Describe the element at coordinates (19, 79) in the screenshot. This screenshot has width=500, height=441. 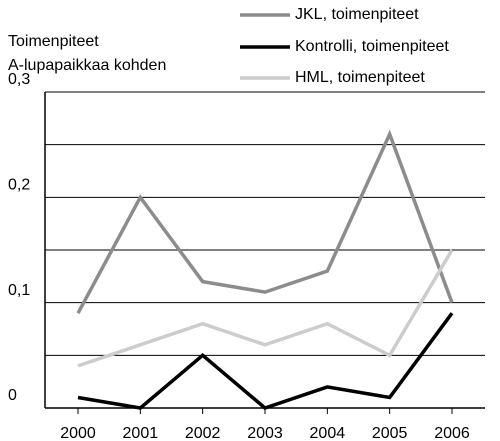
I see `y-tick-label: 0,3` at that location.